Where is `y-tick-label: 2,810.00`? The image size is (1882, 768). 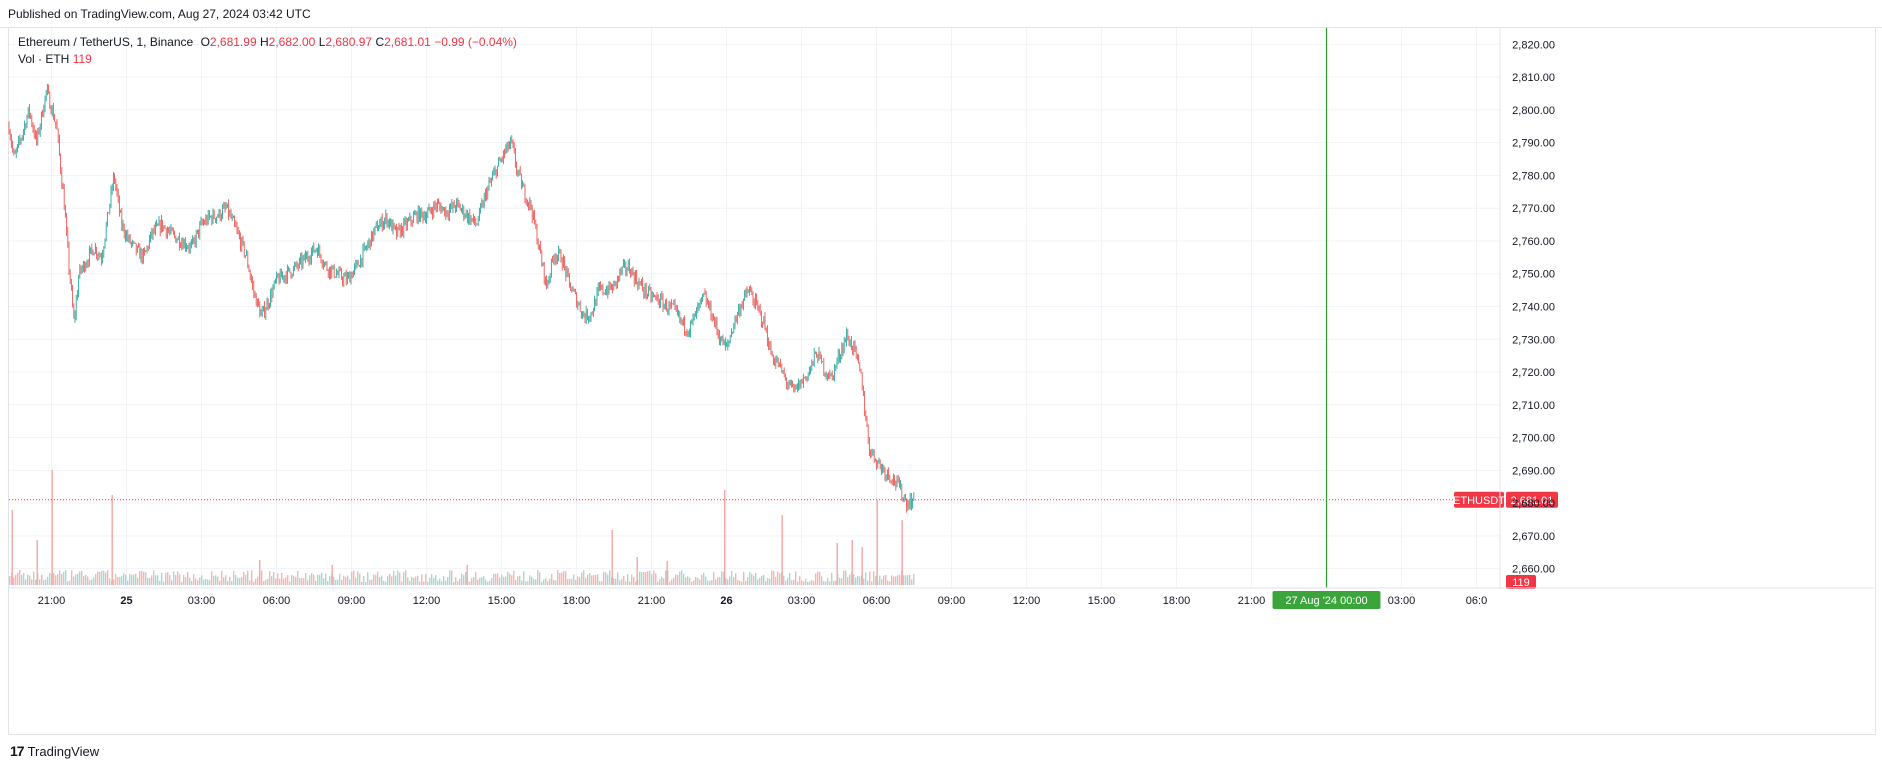 y-tick-label: 2,810.00 is located at coordinates (1533, 78).